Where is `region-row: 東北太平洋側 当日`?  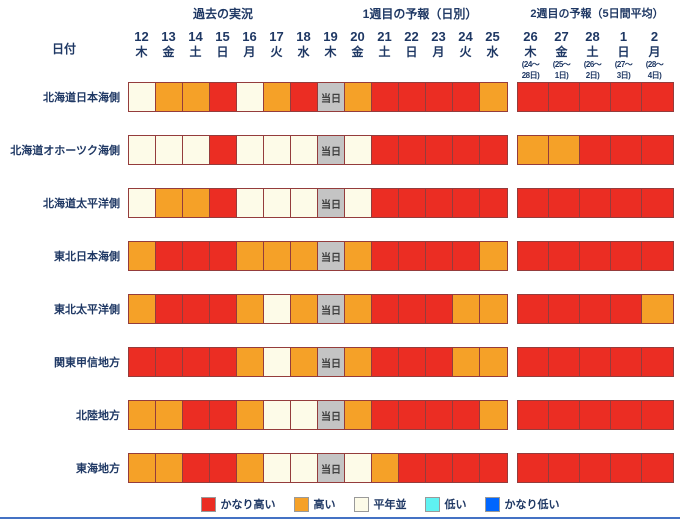
region-row: 東北太平洋側 当日 is located at coordinates (337, 309).